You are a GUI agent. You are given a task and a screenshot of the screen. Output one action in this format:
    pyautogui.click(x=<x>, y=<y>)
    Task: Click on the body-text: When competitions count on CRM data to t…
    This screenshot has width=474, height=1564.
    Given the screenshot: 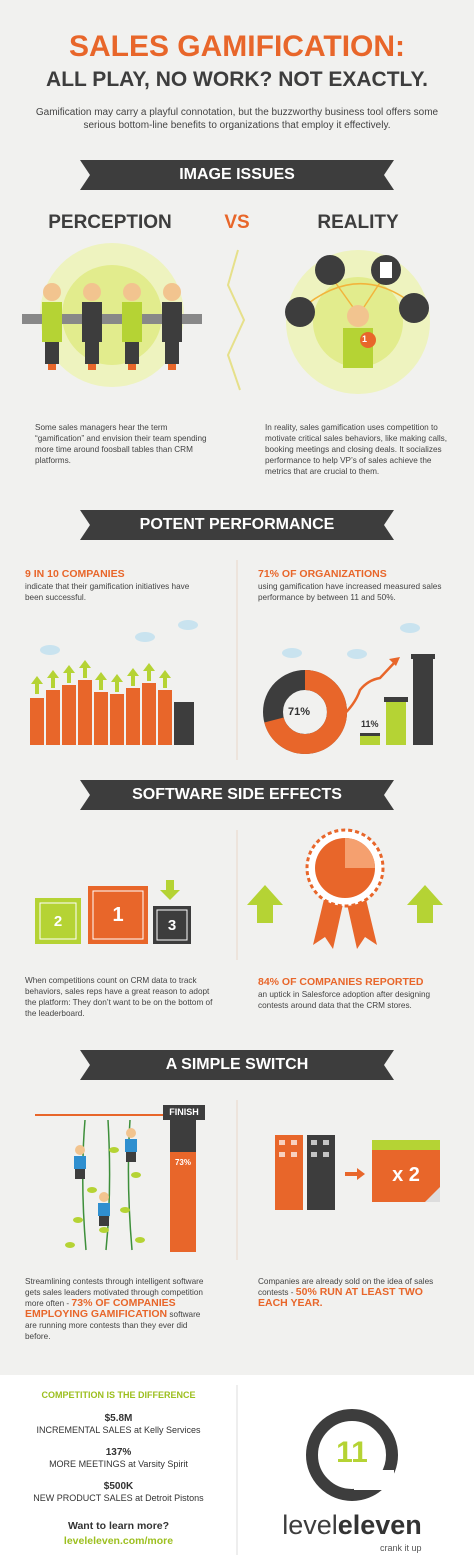 What is the action you would take?
    pyautogui.click(x=119, y=997)
    